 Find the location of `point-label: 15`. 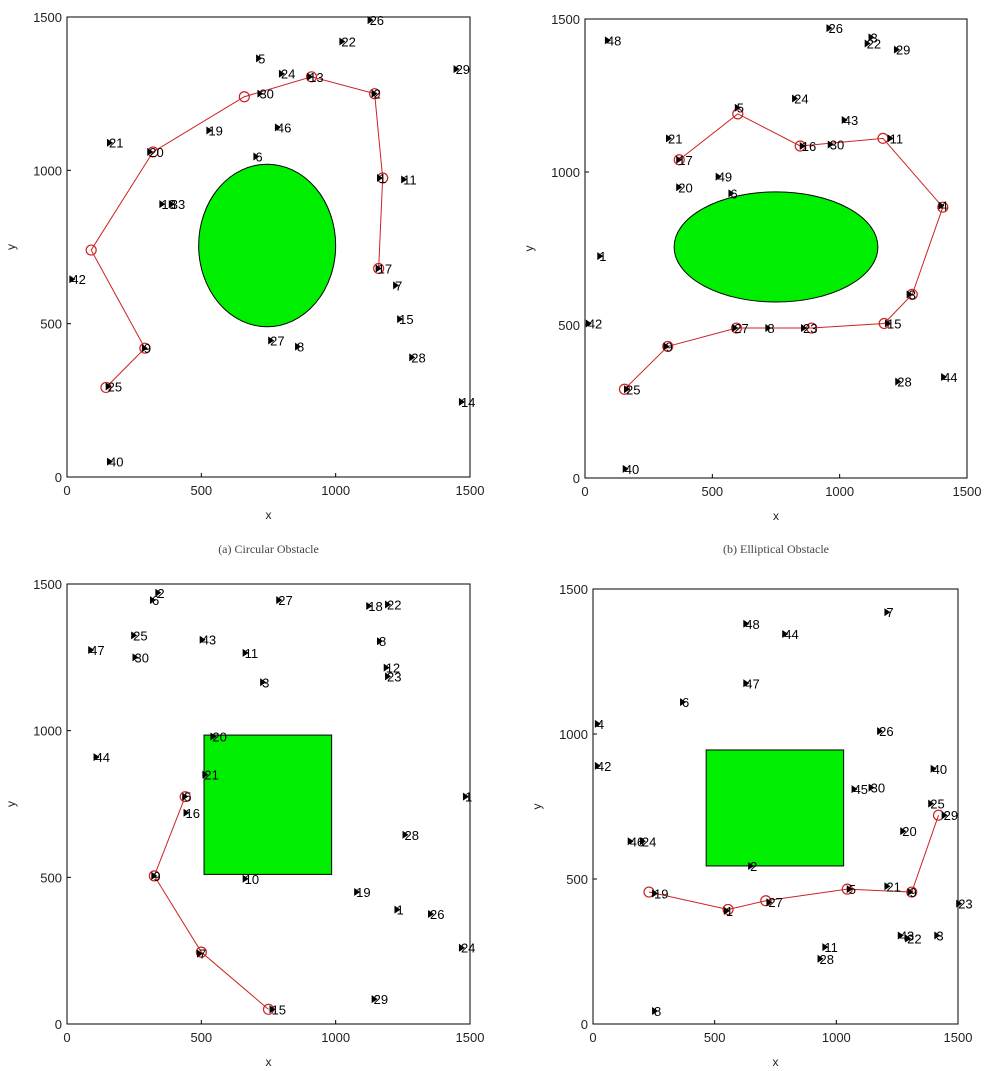

point-label: 15 is located at coordinates (279, 1009).